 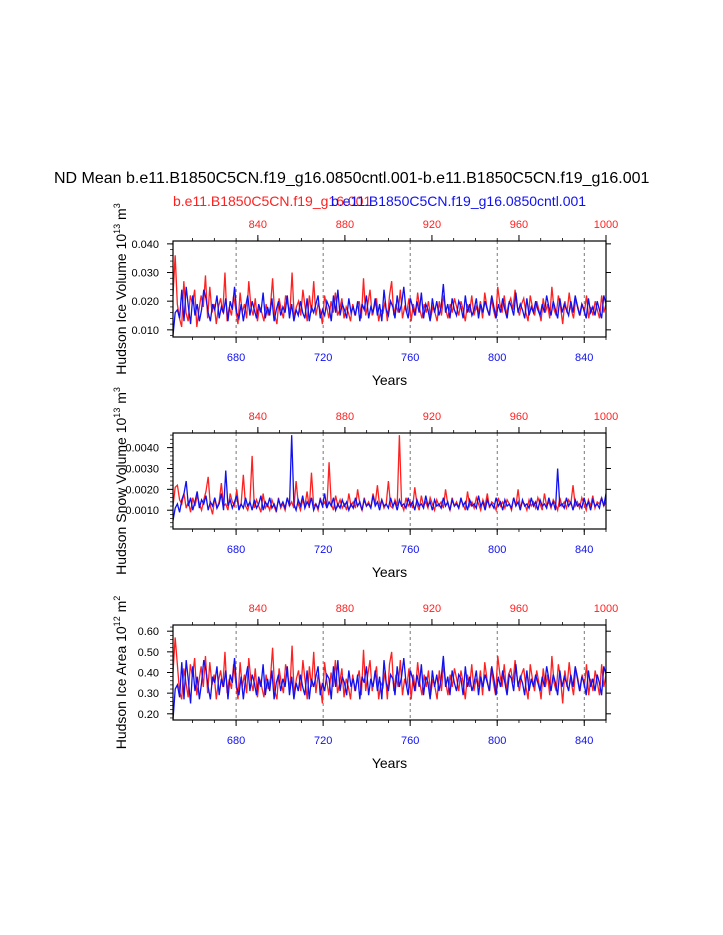 I want to click on y-tick-label: 0.0020, so click(x=142, y=490).